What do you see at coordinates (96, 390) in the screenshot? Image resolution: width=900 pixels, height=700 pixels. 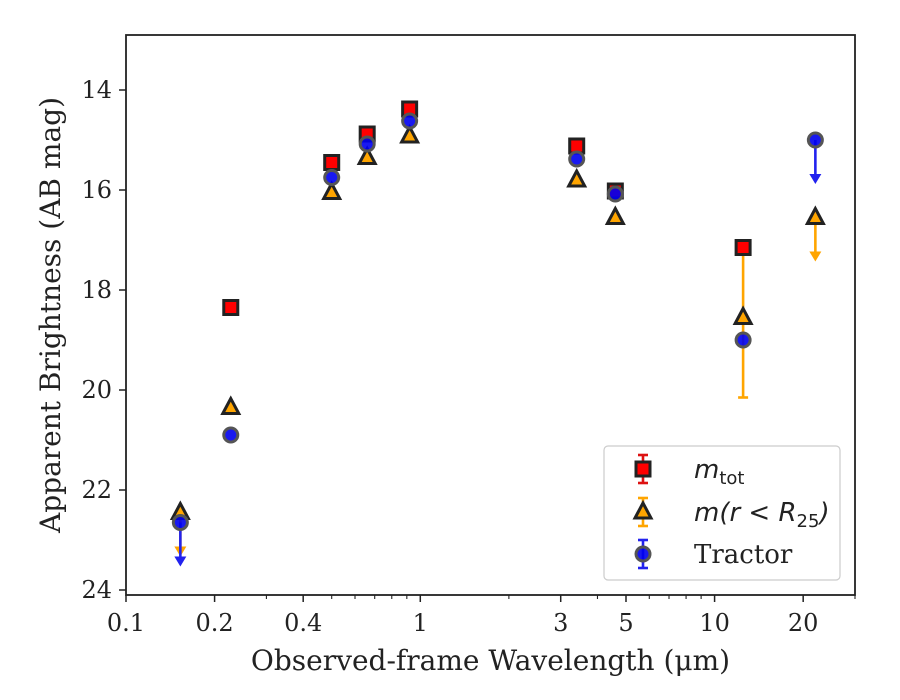 I see `y-tick-label: 20` at bounding box center [96, 390].